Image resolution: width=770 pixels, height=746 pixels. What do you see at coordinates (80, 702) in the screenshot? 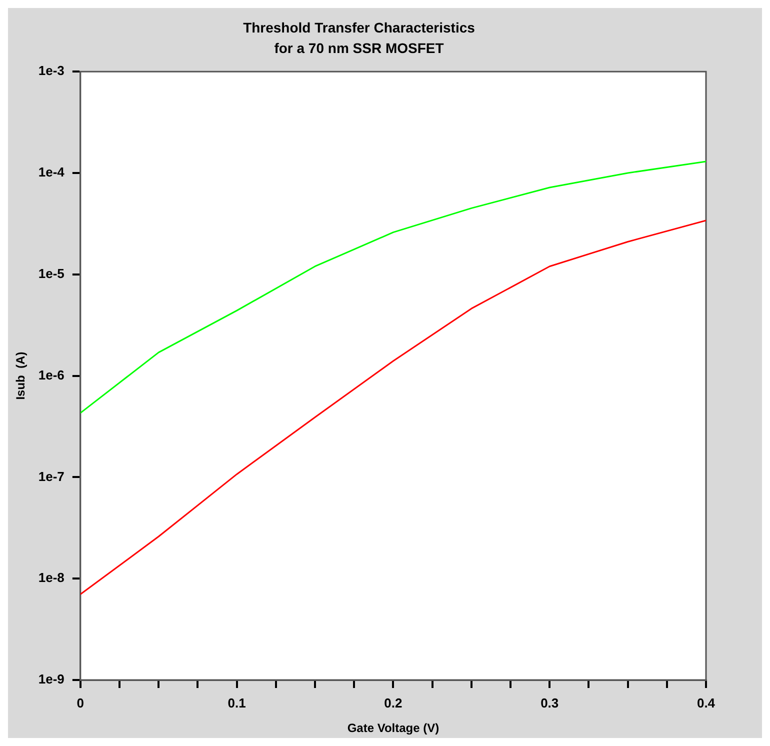
I see `x-tick-label: 0` at bounding box center [80, 702].